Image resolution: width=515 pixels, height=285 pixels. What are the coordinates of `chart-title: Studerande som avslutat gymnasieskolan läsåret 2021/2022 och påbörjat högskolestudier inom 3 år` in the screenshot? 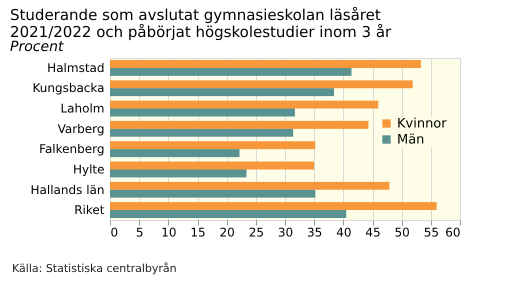 It's located at (201, 23).